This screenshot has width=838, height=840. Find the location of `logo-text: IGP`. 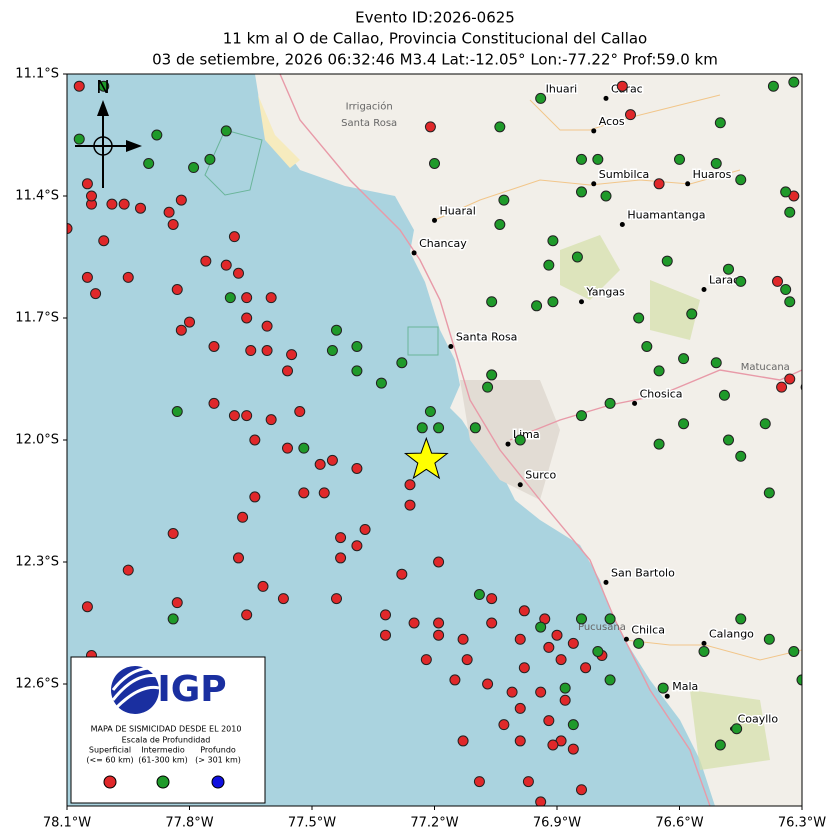

logo-text: IGP is located at coordinates (191, 689).